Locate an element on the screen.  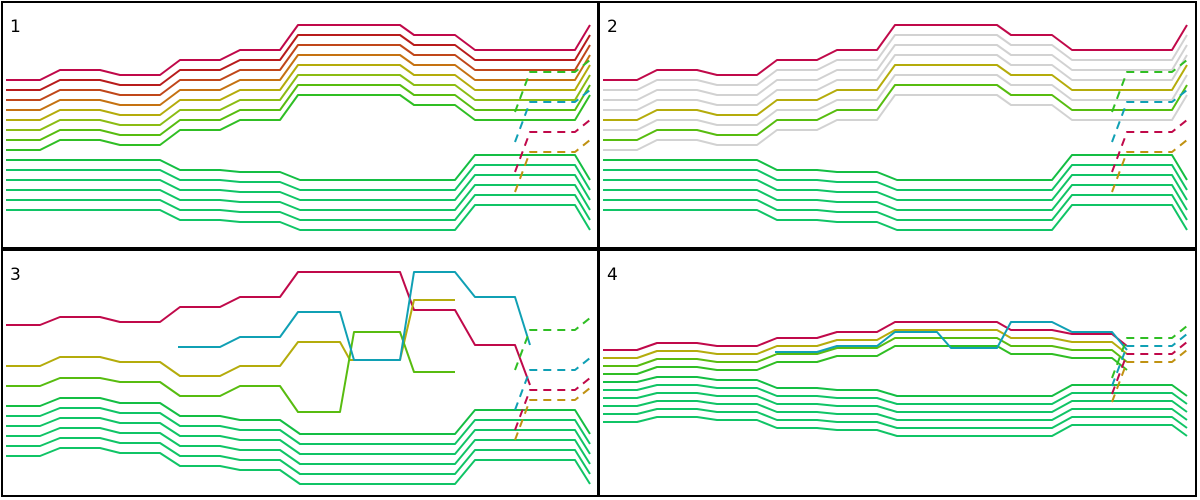
track-group is located at coordinates (895, 379).